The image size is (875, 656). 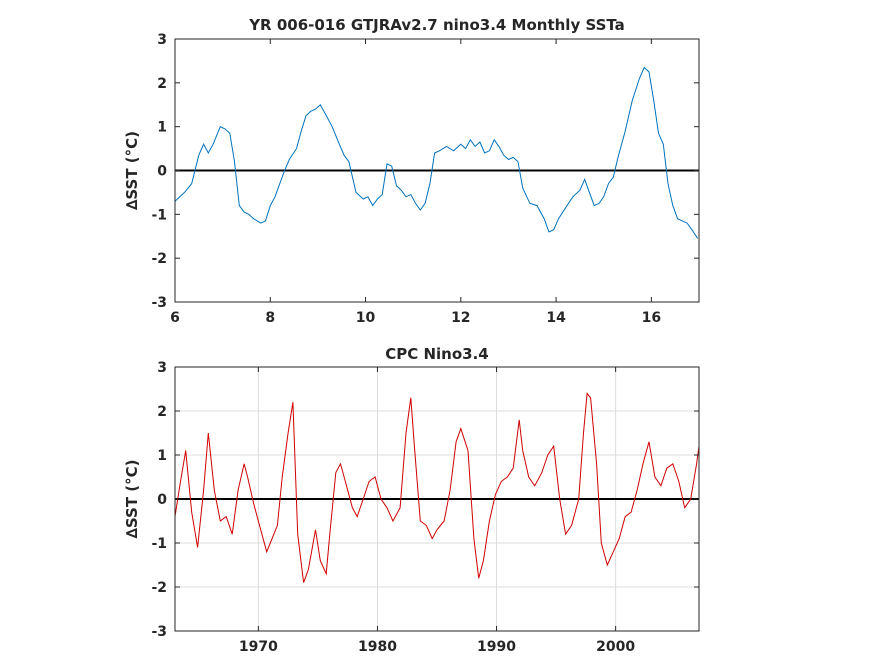 What do you see at coordinates (651, 318) in the screenshot?
I see `x-tick-label: 16` at bounding box center [651, 318].